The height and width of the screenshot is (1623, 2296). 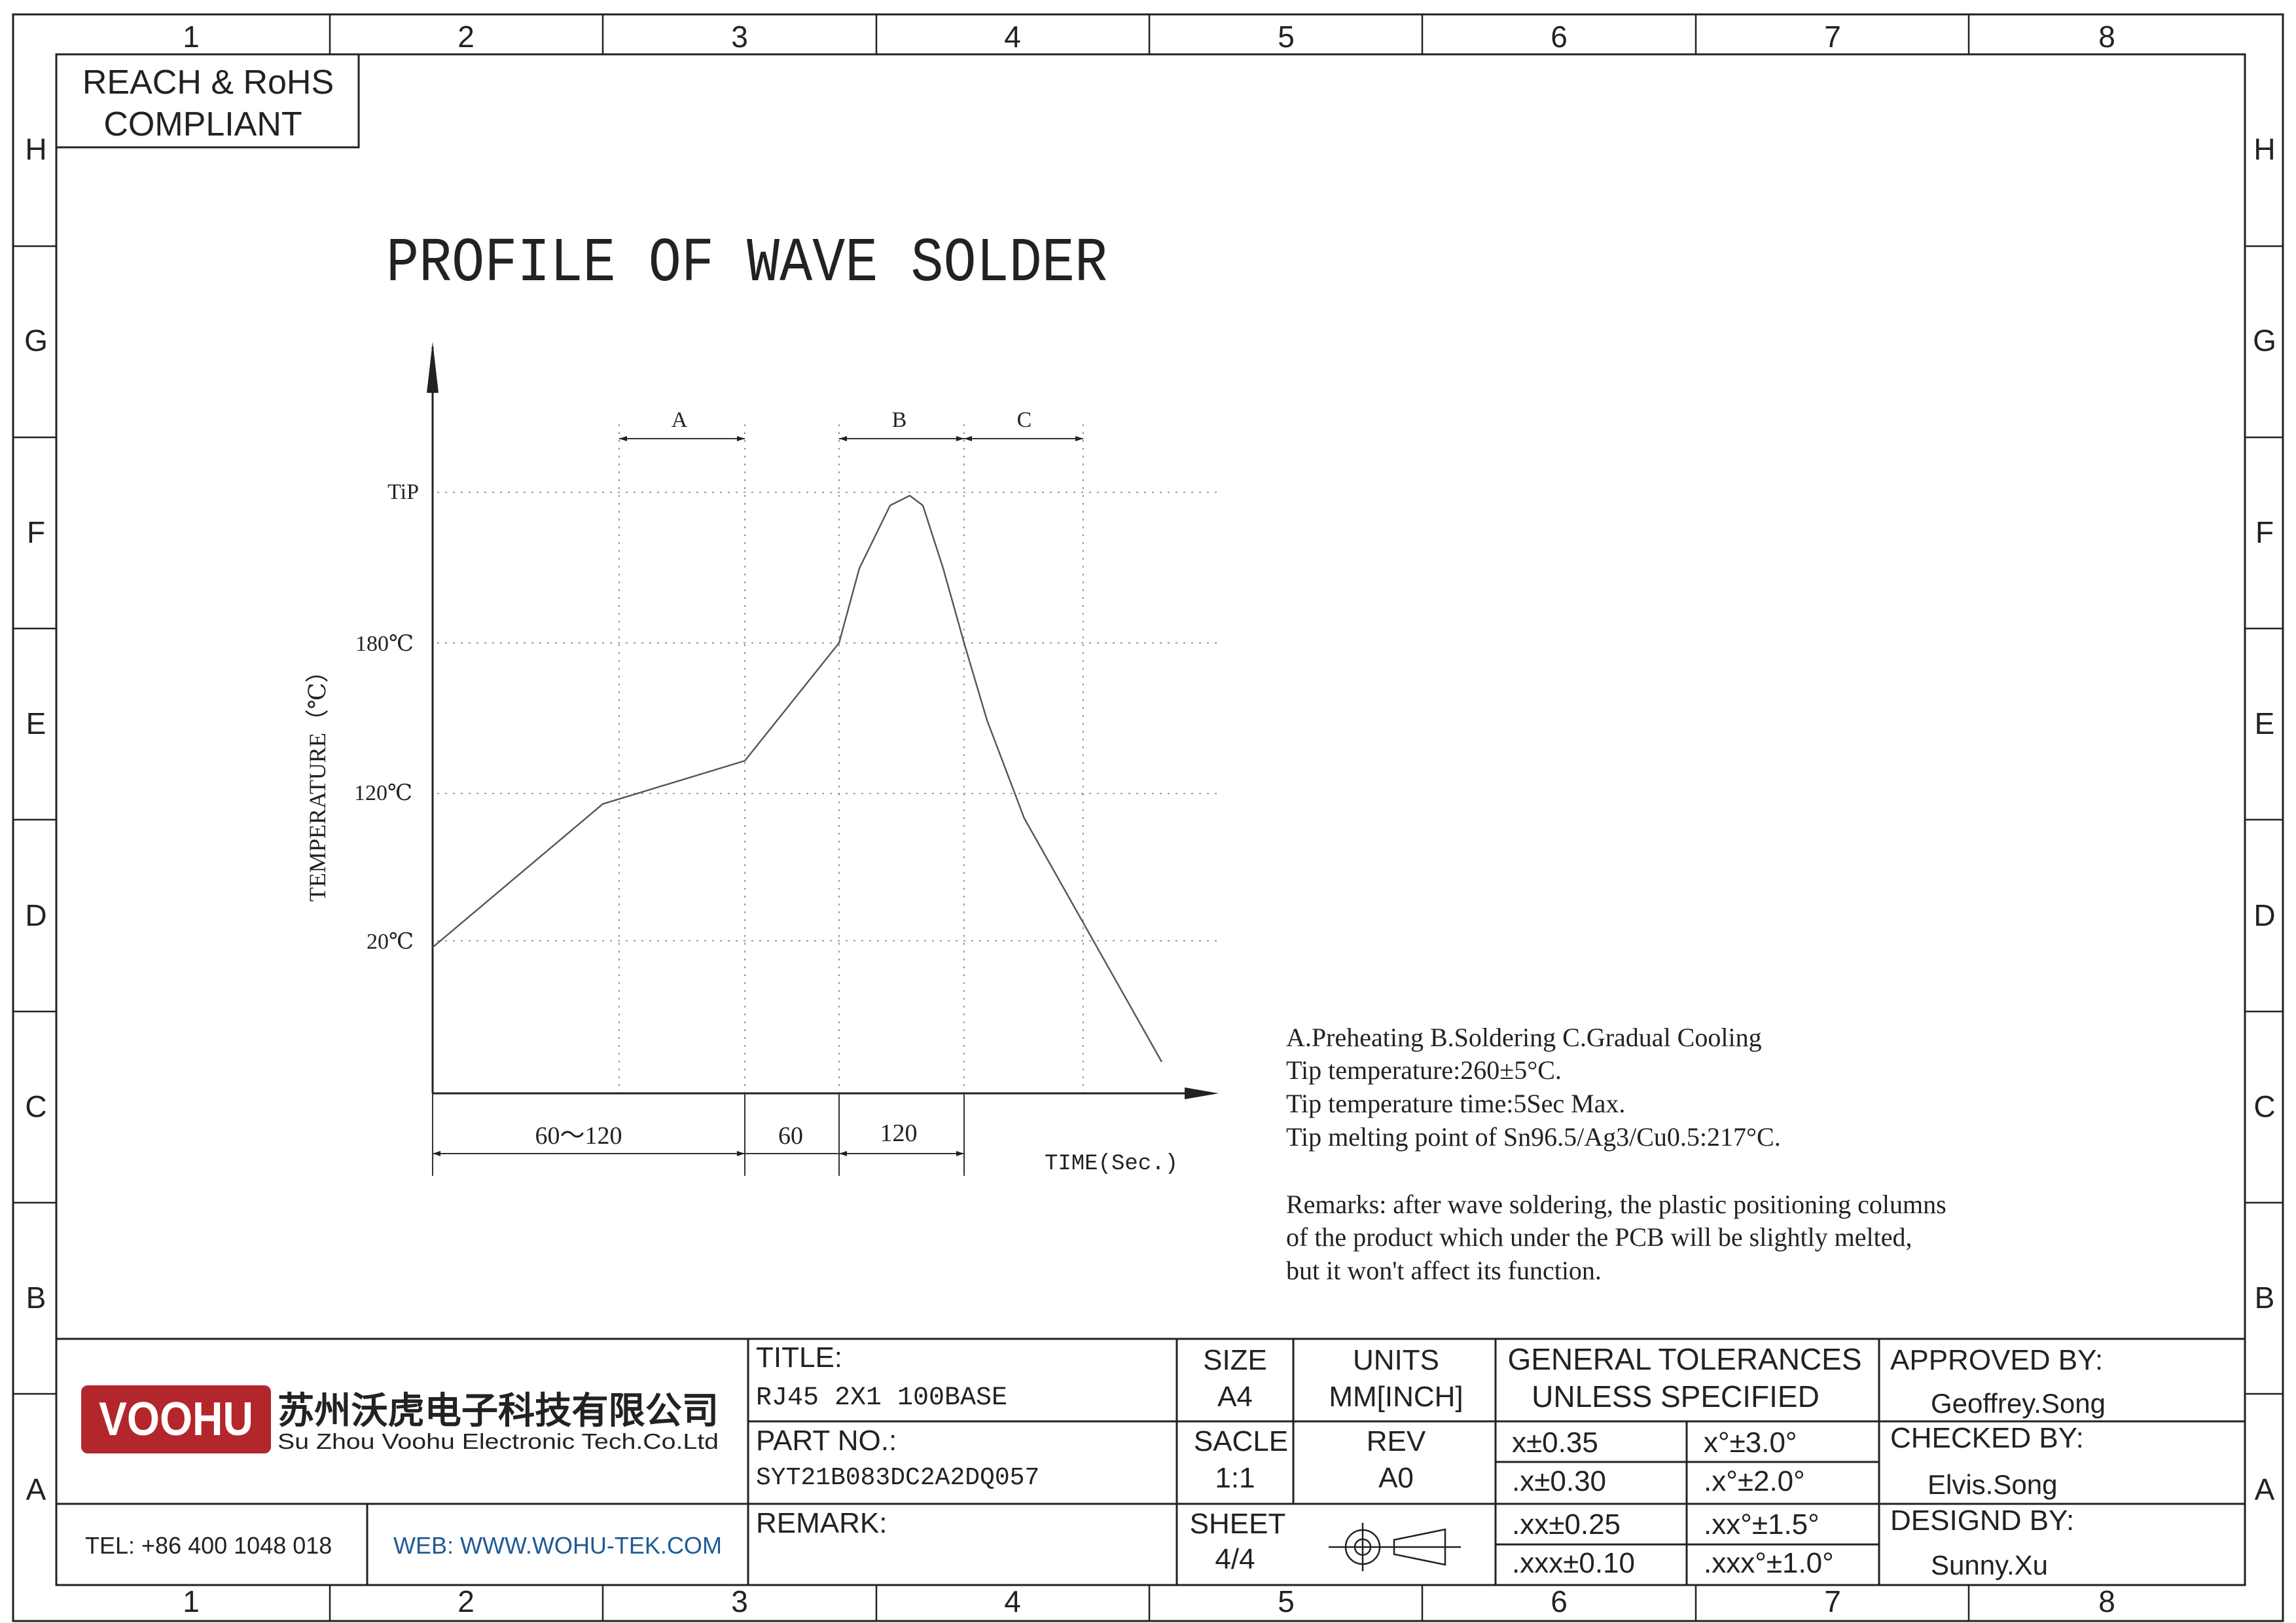 What do you see at coordinates (1424, 1070) in the screenshot?
I see `note-line: Tip temperature:260±5°C.` at bounding box center [1424, 1070].